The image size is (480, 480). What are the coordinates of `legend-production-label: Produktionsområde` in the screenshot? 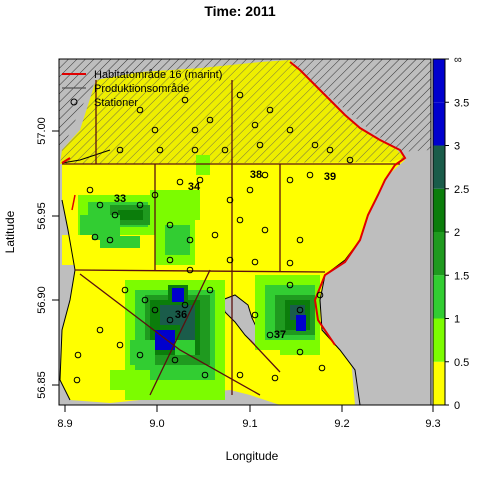 It's located at (141, 89).